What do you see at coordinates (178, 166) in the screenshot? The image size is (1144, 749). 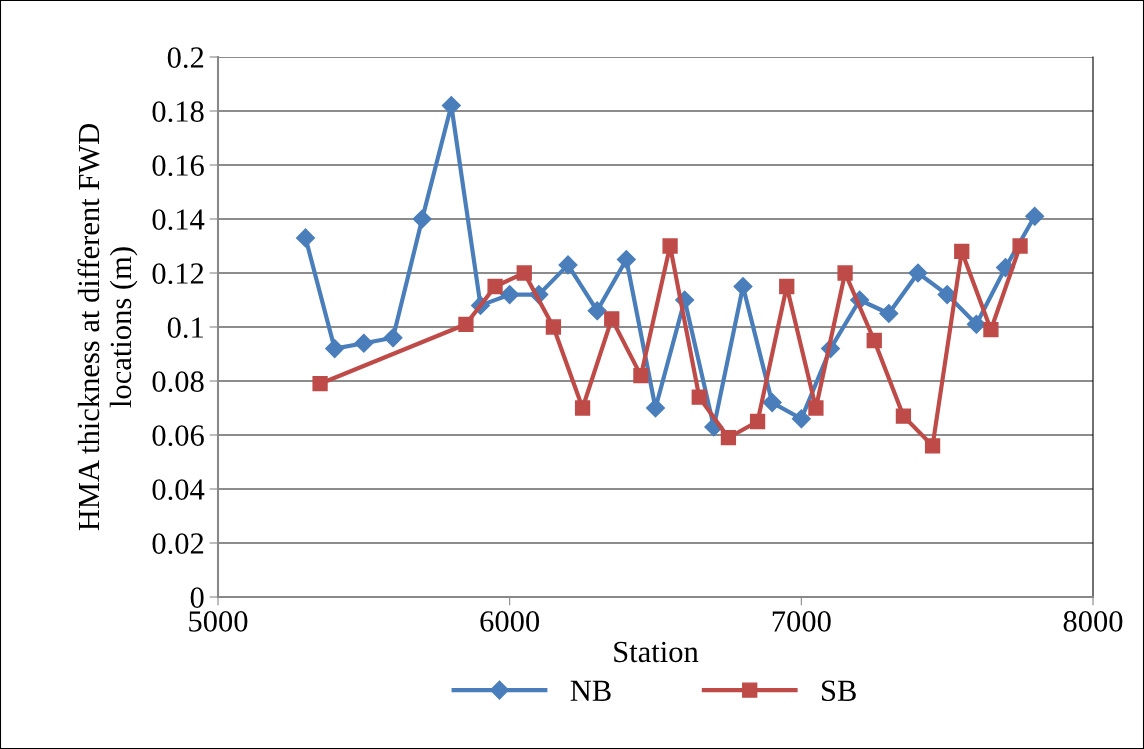 I see `y-tick-label: 0.16` at bounding box center [178, 166].